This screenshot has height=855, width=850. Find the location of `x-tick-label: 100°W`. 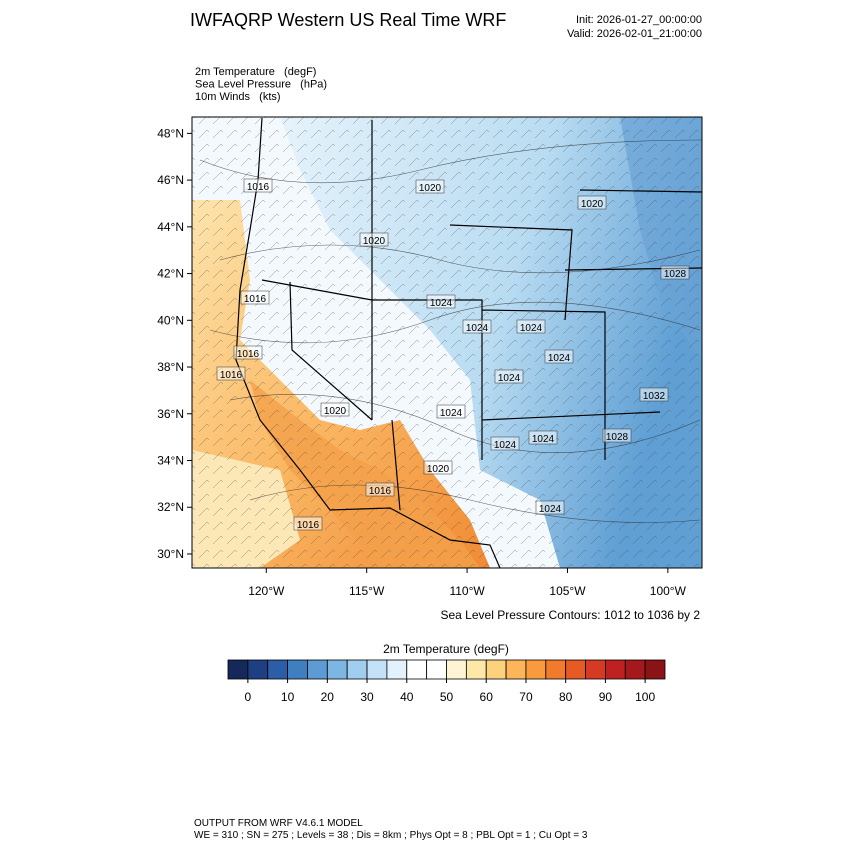

x-tick-label: 100°W is located at coordinates (668, 591).